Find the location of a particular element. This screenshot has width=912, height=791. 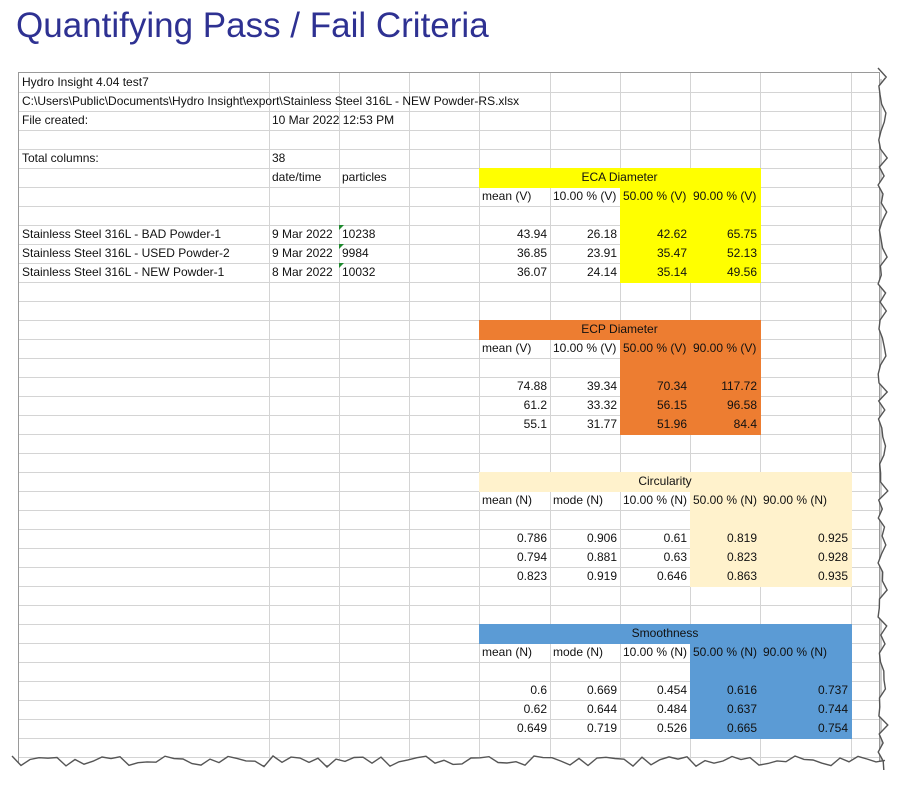

eca-value-cell: 43.94 is located at coordinates (531, 234).